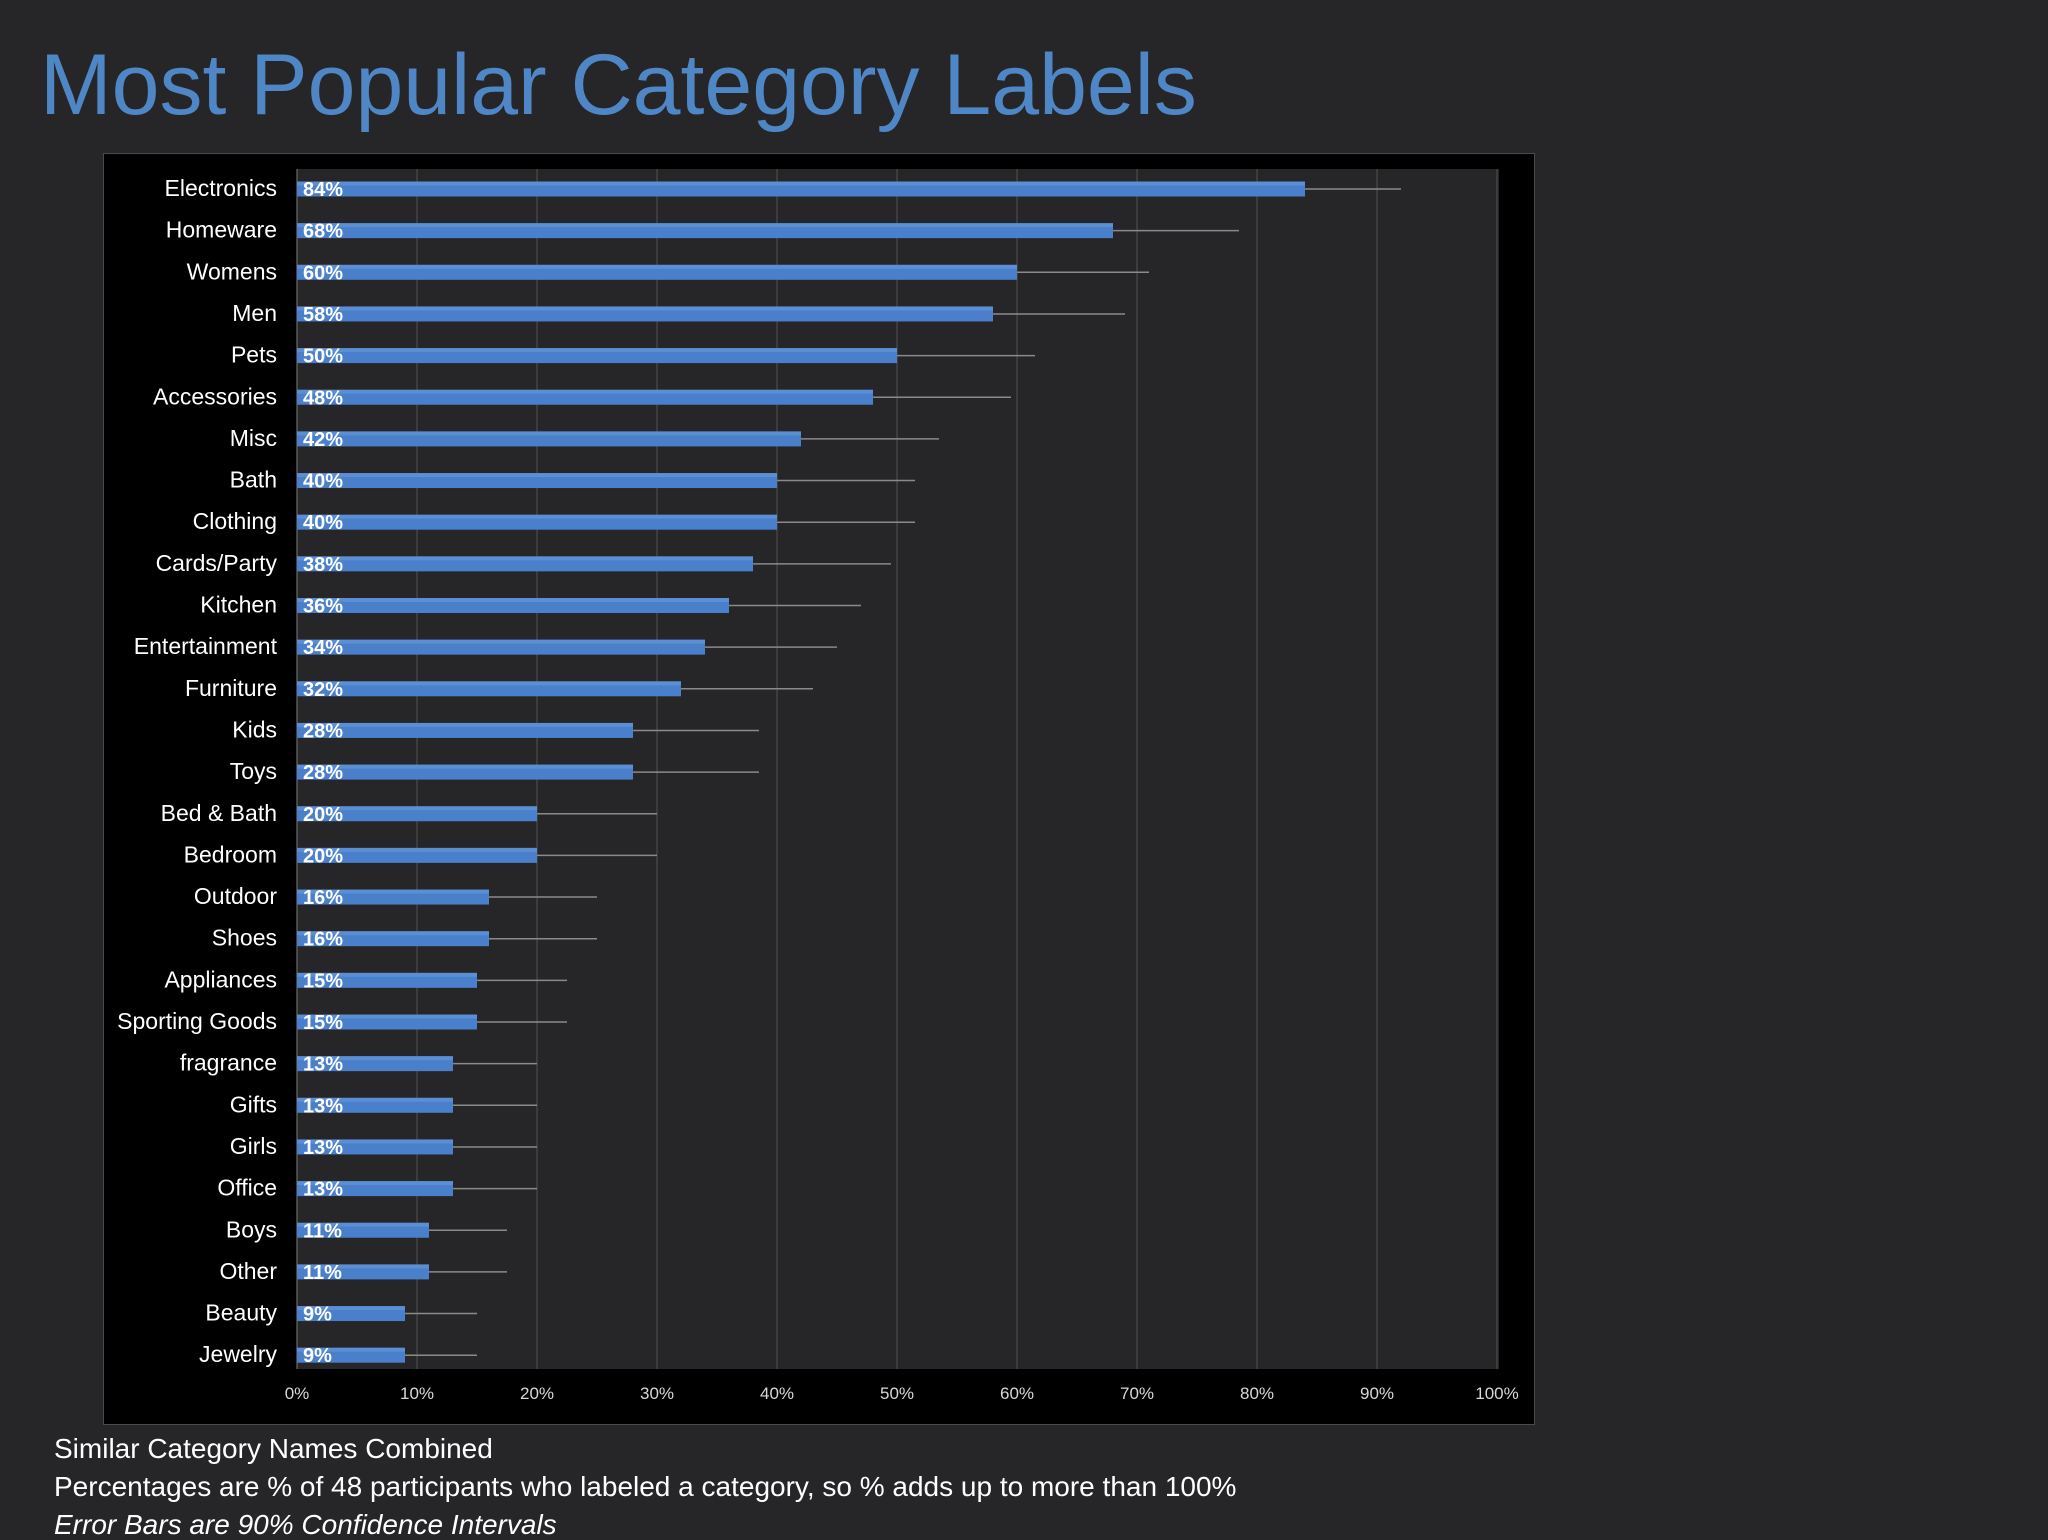 The image size is (2048, 1540). Describe the element at coordinates (1496, 1393) in the screenshot. I see `x-tick-label: 100%` at that location.